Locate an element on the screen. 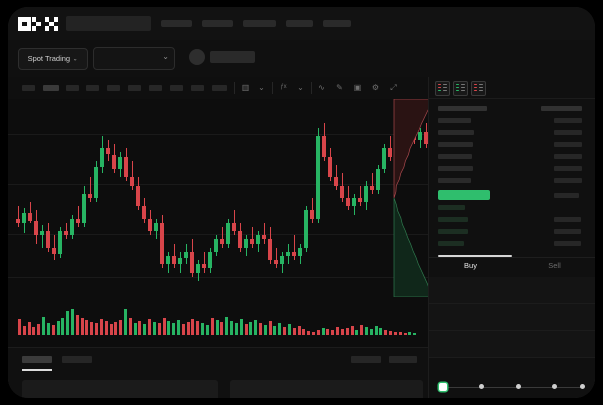  line-chart-icon: ∿ is located at coordinates (321, 87).